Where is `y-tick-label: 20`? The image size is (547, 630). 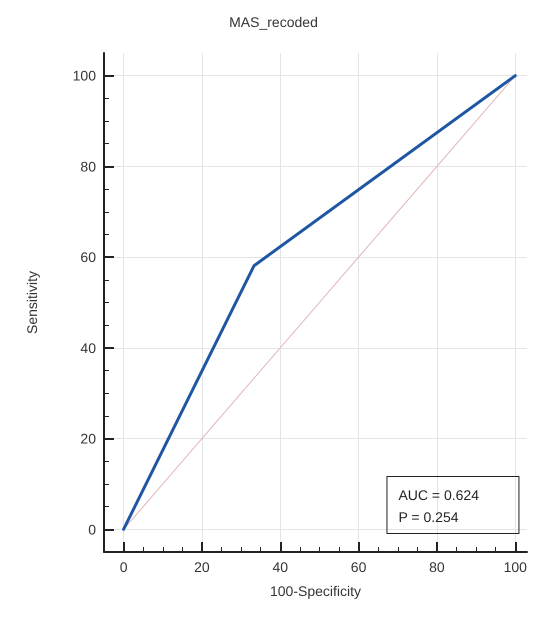
y-tick-label: 20 is located at coordinates (88, 438).